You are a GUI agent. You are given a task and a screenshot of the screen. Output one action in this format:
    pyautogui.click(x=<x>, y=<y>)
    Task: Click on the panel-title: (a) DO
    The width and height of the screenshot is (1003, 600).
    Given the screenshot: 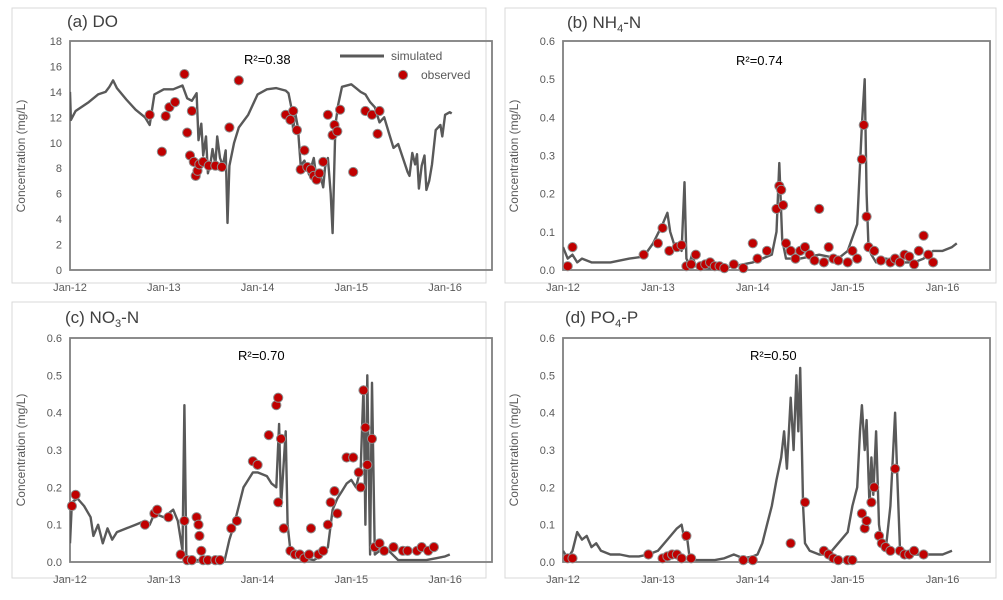 What is the action you would take?
    pyautogui.click(x=92, y=21)
    